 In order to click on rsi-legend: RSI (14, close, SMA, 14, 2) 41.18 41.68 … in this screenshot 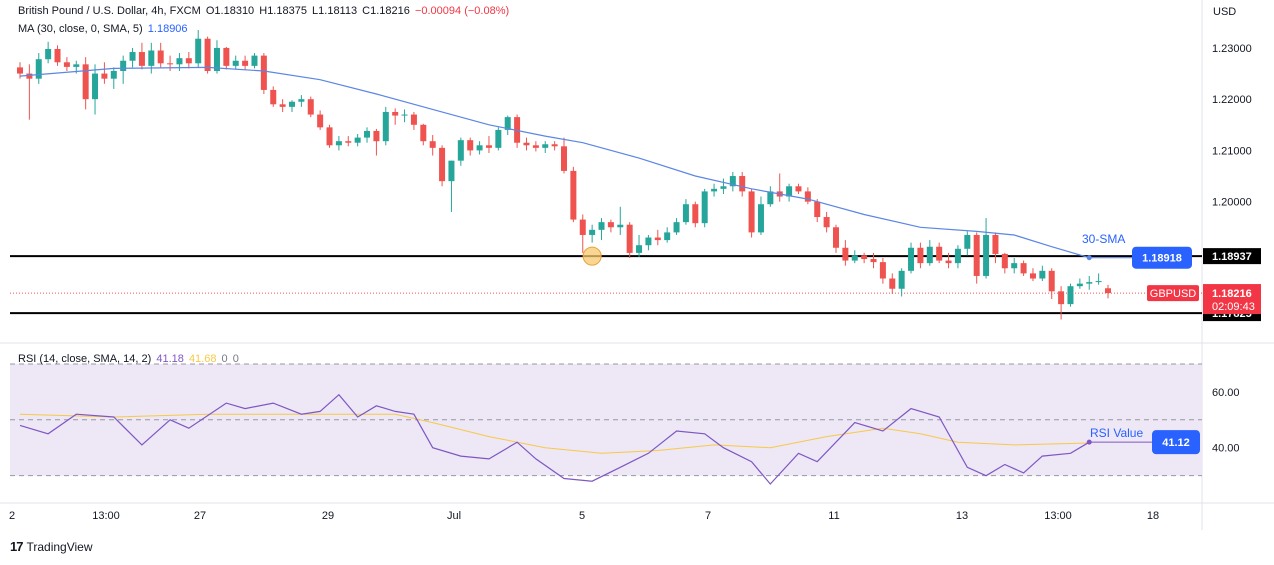, I will do `click(129, 359)`.